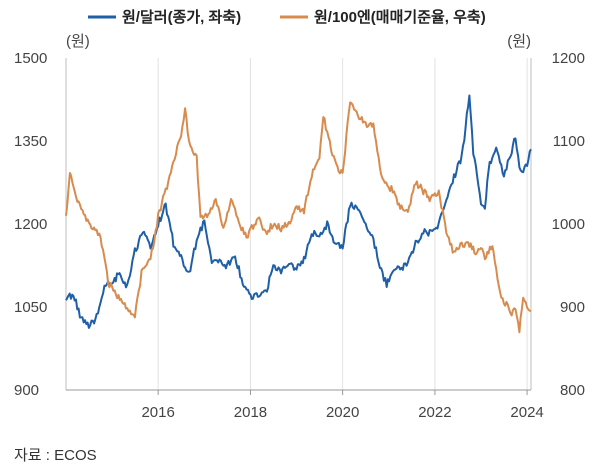 The height and width of the screenshot is (473, 598). I want to click on right-tick-label: 1200, so click(568, 58).